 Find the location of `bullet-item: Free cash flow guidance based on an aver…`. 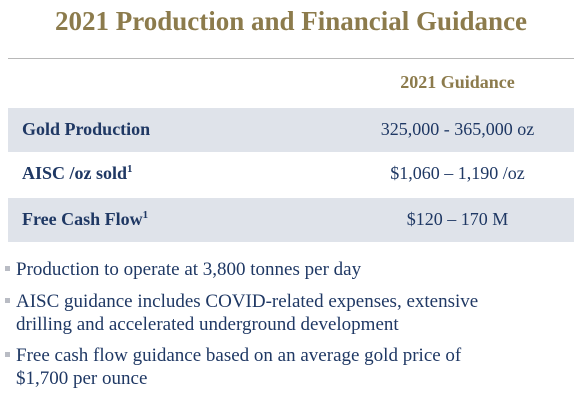

bullet-item: Free cash flow guidance based on an aver… is located at coordinates (291, 367).